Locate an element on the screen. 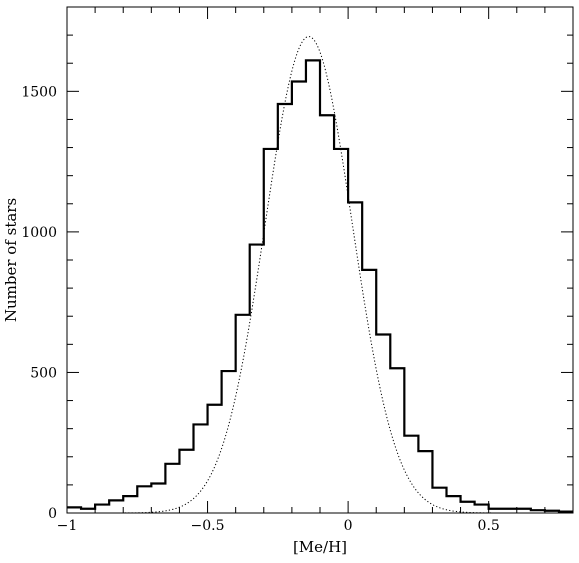 This screenshot has width=579, height=563. x-axis-label: [Me/H] is located at coordinates (320, 547).